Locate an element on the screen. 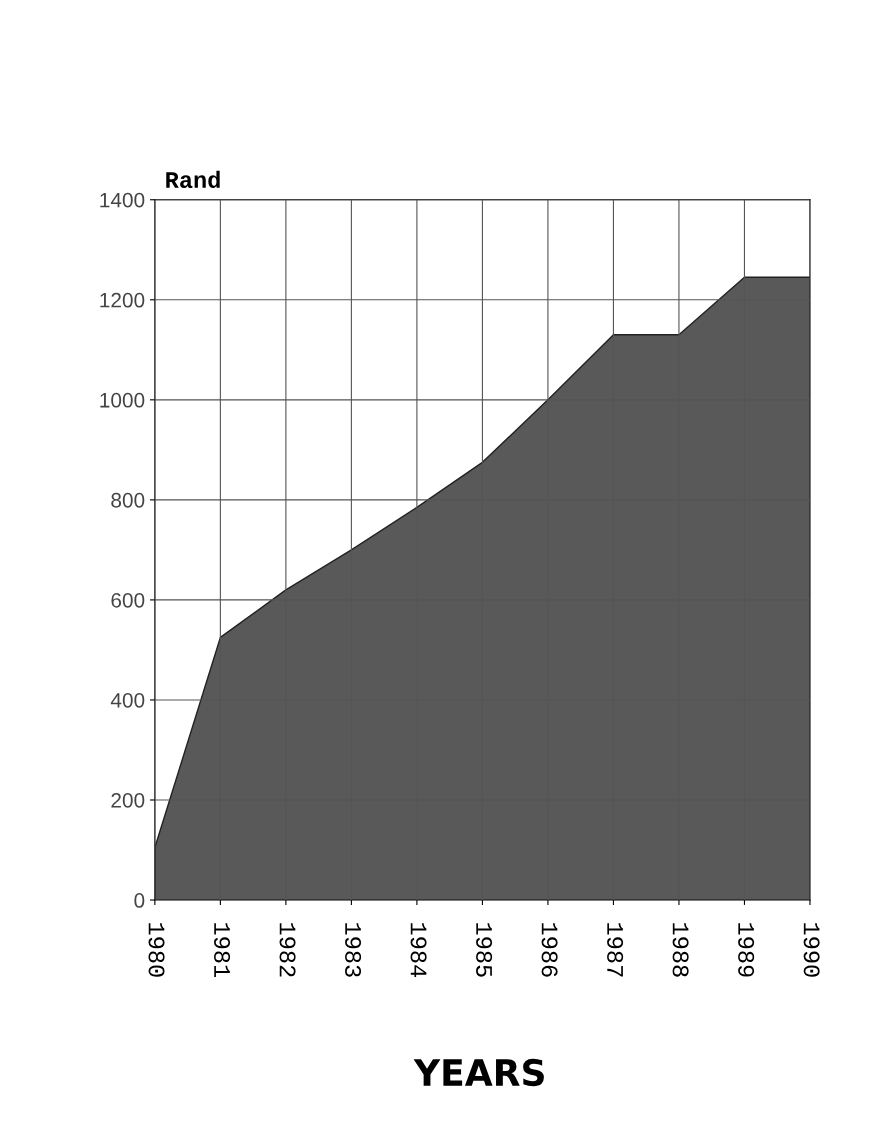 This screenshot has width=870, height=1148. x-tick-label: 1982 is located at coordinates (287, 950).